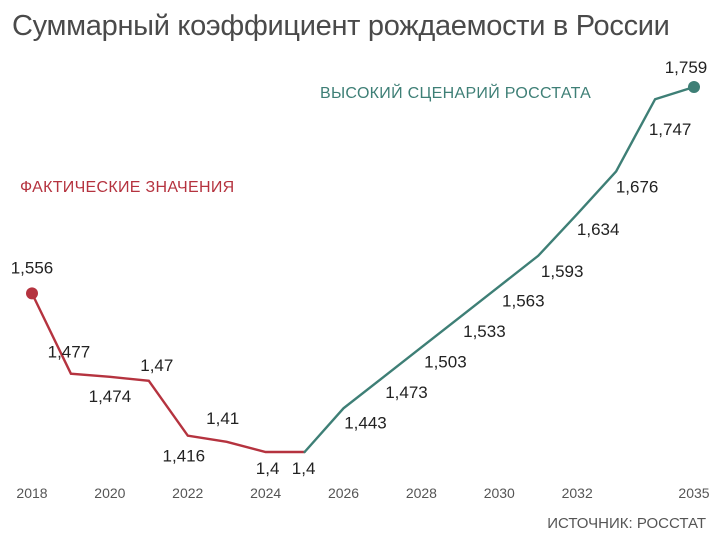  I want to click on x-tick-label: 2035, so click(693, 493).